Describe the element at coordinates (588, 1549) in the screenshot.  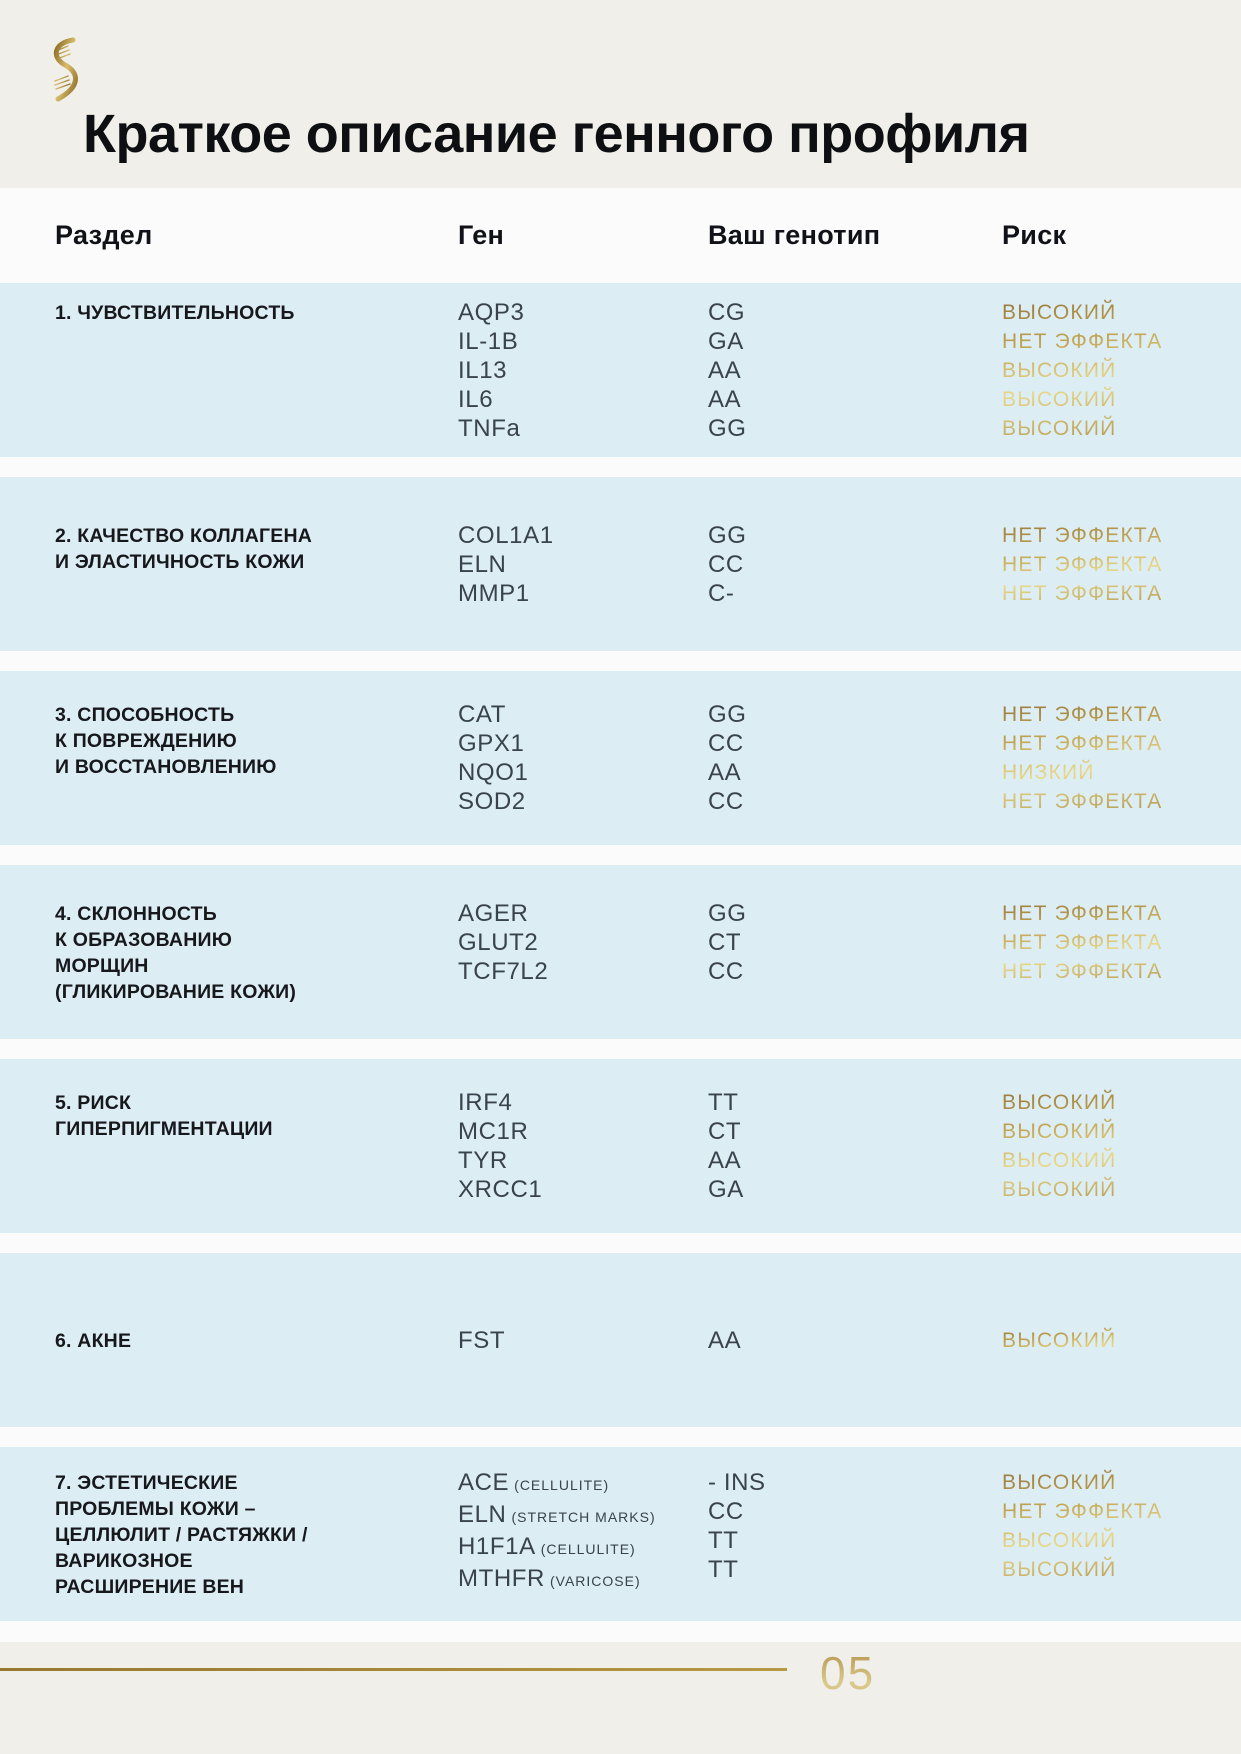
I see `gene-note: (CELLULITE)` at that location.